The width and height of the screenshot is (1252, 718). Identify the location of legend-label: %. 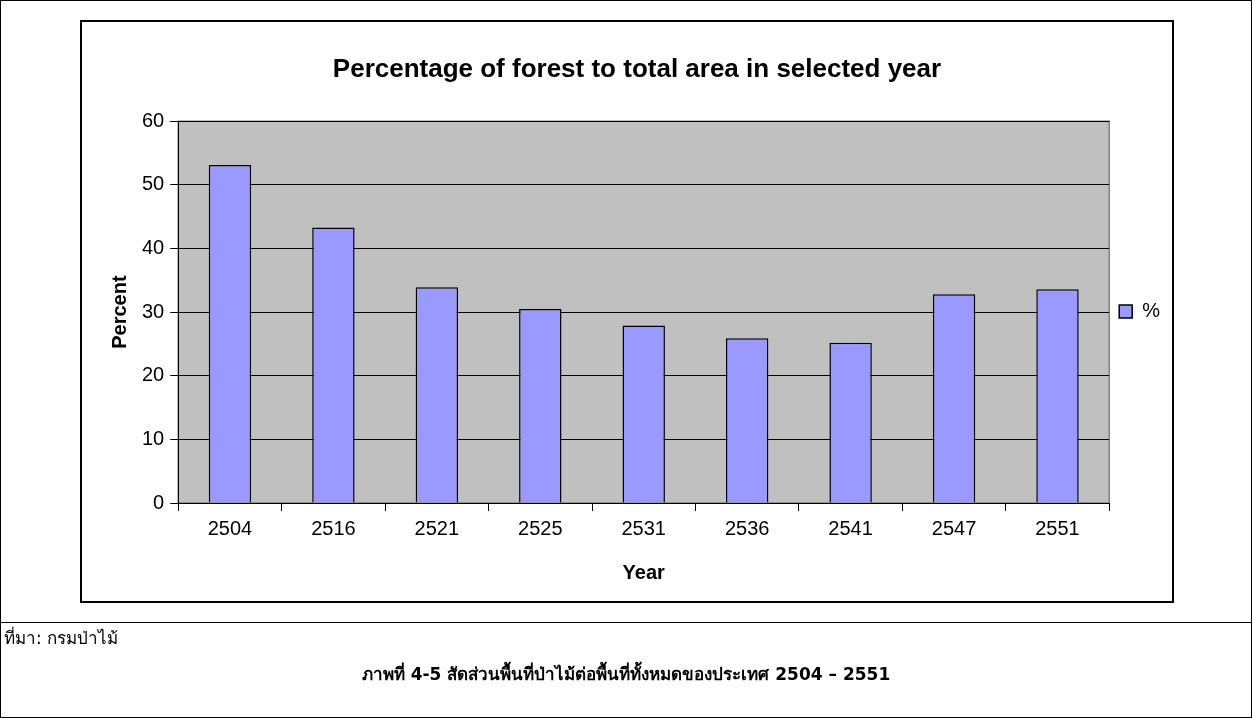
(1151, 310).